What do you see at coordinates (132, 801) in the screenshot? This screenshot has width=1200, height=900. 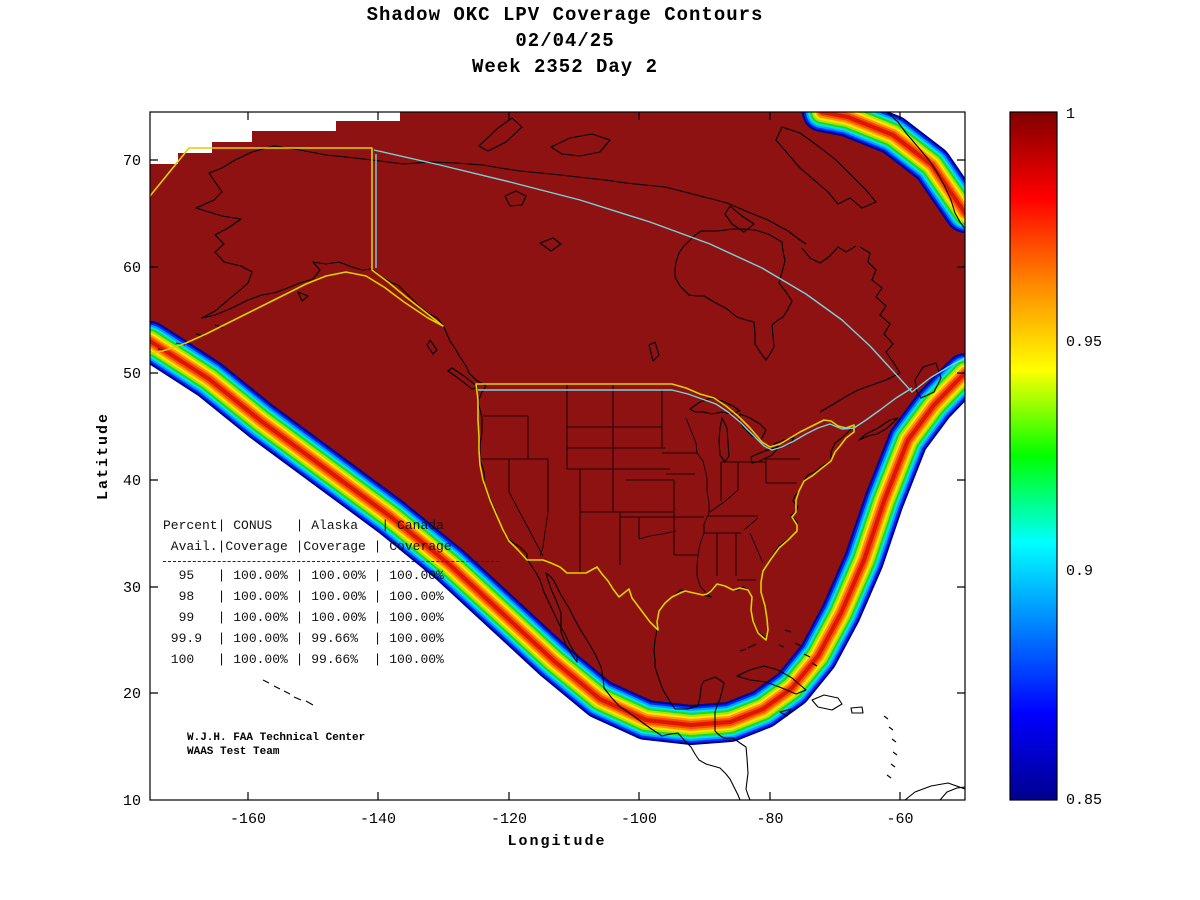 I see `svg-text: 10` at bounding box center [132, 801].